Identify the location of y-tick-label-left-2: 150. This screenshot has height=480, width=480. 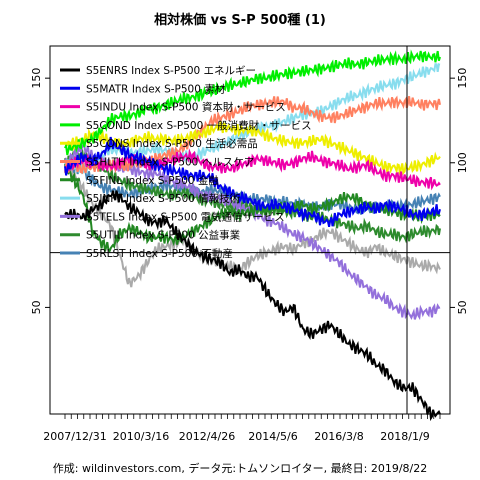
(36, 78).